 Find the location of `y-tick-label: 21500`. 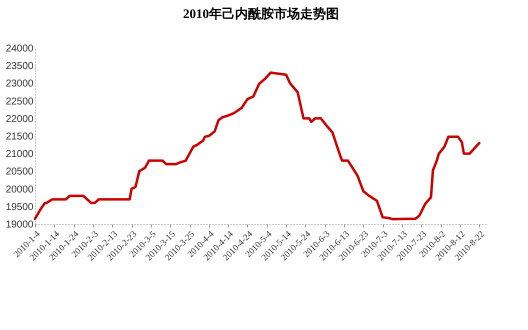

y-tick-label: 21500 is located at coordinates (20, 137).